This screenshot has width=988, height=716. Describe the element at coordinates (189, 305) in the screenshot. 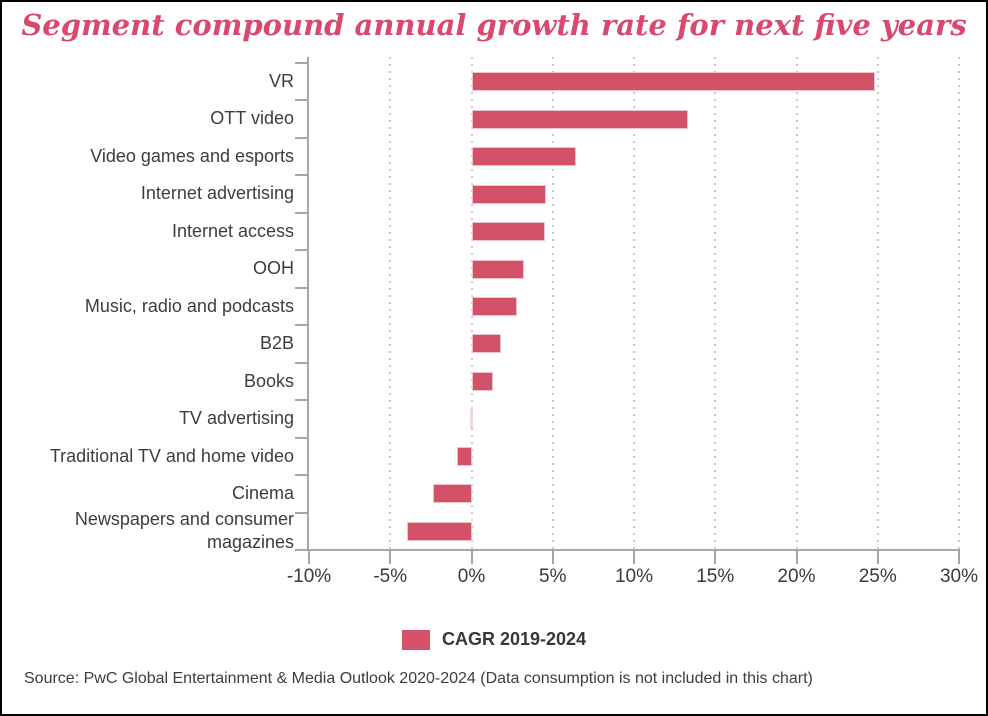

I see `category-label: Music, radio and podcasts` at that location.